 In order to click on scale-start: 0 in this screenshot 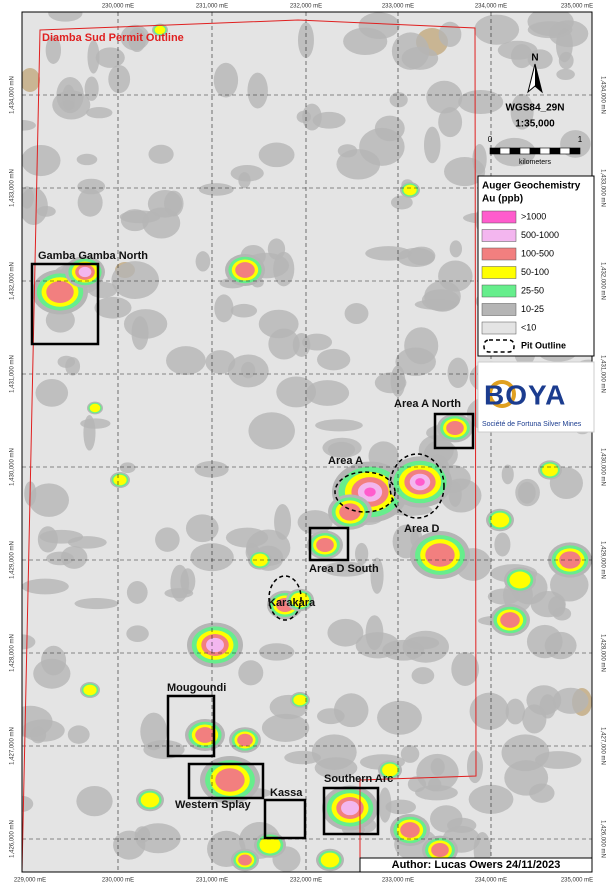, I will do `click(490, 139)`.